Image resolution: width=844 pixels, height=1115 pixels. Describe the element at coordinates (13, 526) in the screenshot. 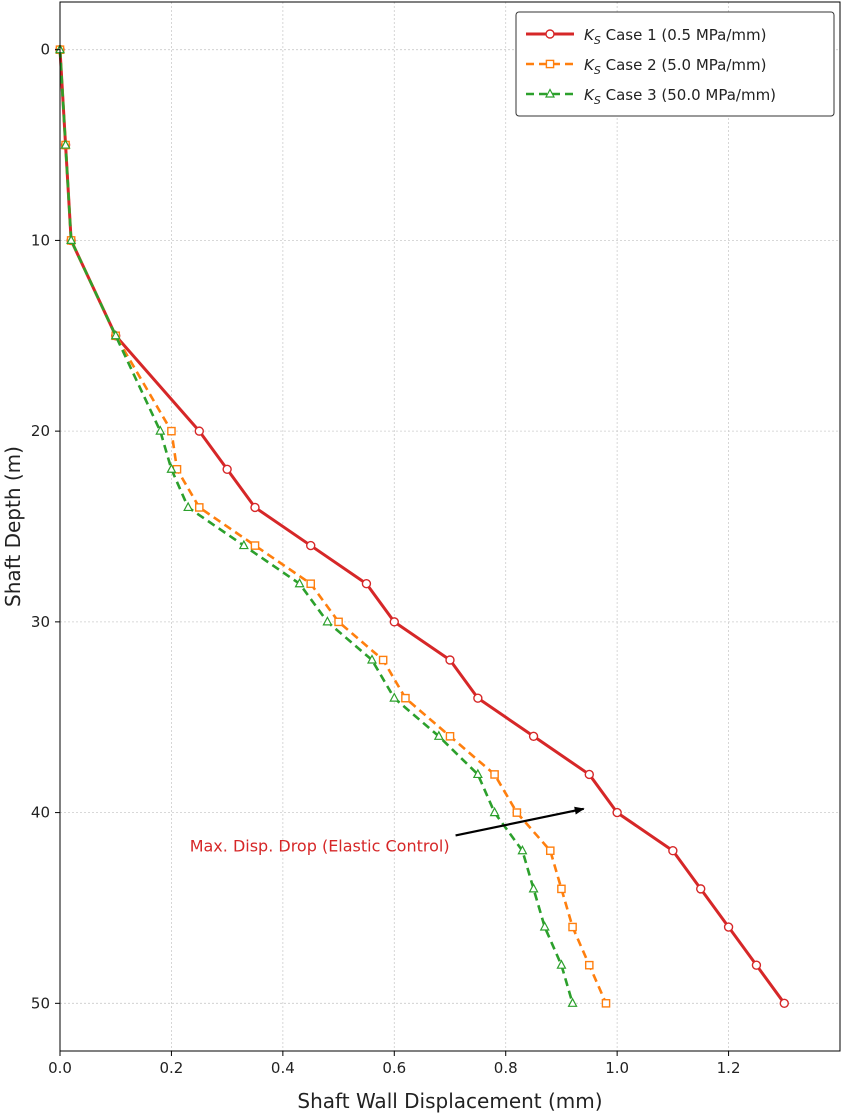

I see `y-axis-title: Shaft Depth (m)` at that location.